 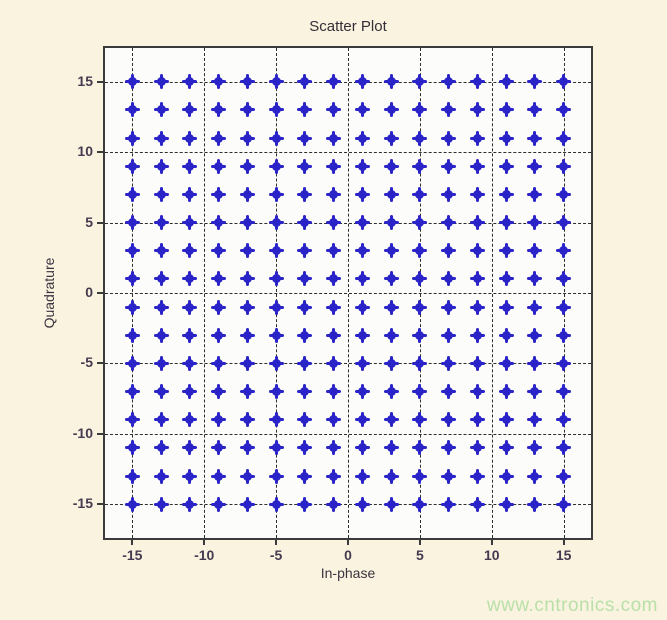 I want to click on y-tick-label: 10, so click(x=85, y=151).